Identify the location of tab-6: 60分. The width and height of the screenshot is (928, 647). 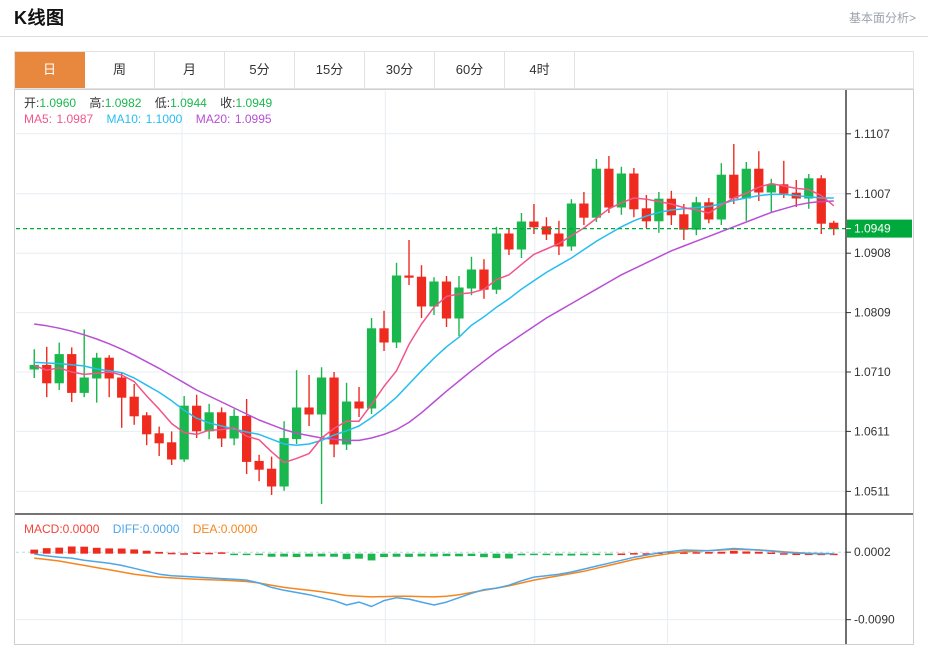
(470, 70).